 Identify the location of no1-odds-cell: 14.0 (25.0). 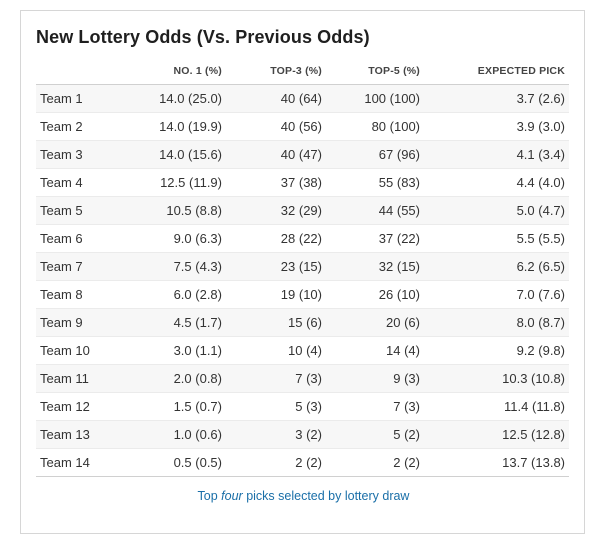
(171, 98).